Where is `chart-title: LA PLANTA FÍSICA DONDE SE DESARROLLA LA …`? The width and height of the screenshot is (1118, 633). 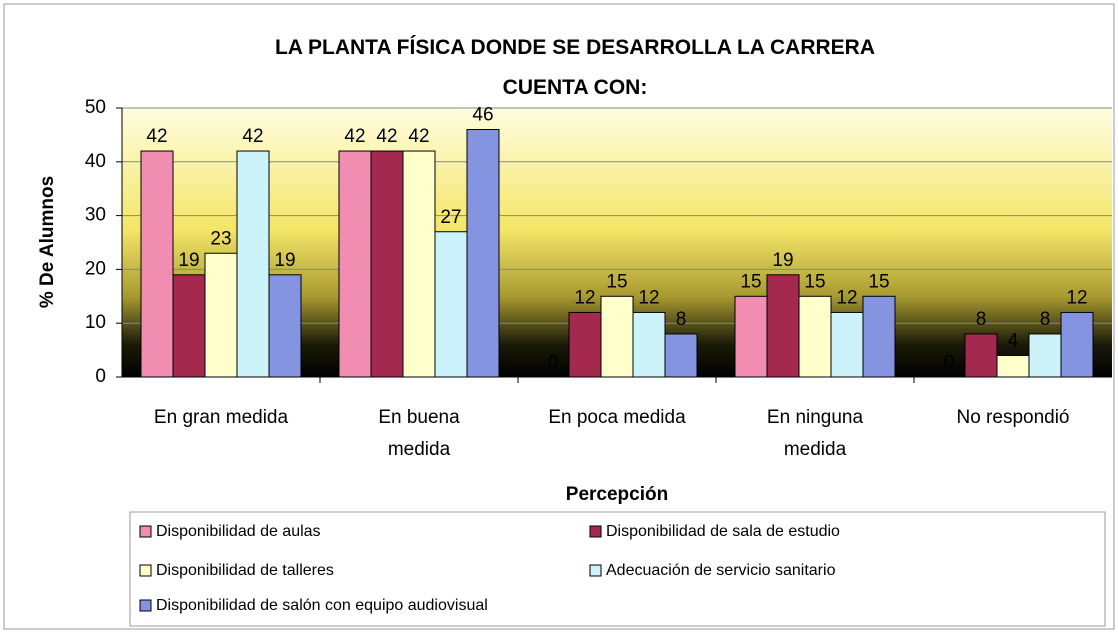 chart-title: LA PLANTA FÍSICA DONDE SE DESARROLLA LA … is located at coordinates (575, 67).